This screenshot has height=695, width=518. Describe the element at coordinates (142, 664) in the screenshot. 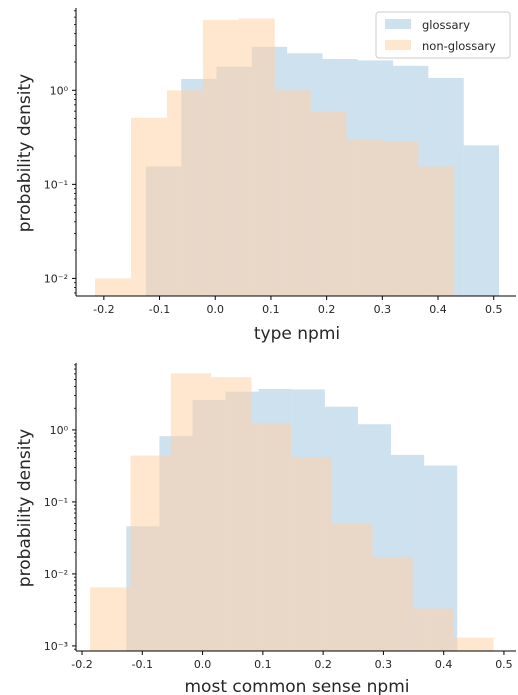

I see `bottom-x-tick-label: -0.1` at that location.